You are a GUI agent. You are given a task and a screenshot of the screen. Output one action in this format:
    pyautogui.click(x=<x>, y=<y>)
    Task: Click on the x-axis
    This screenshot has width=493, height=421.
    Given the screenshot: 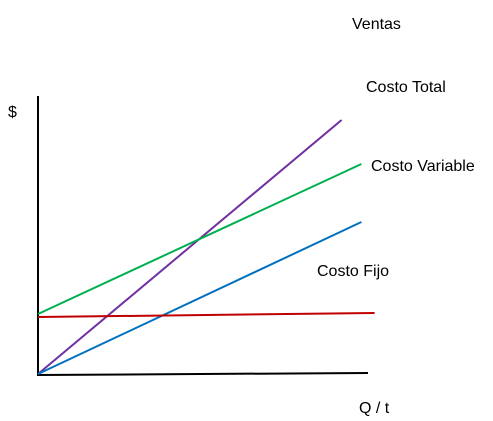 What is the action you would take?
    pyautogui.click(x=202, y=374)
    